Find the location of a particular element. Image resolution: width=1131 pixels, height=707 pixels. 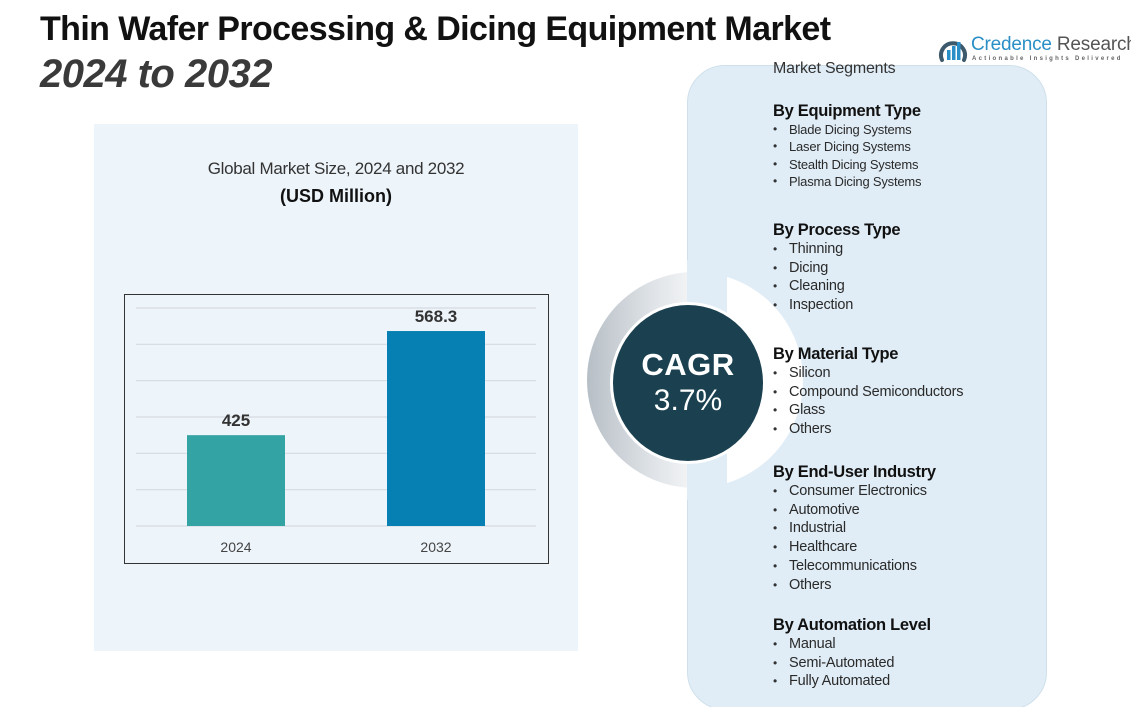

segment-item: Thinning is located at coordinates (836, 249).